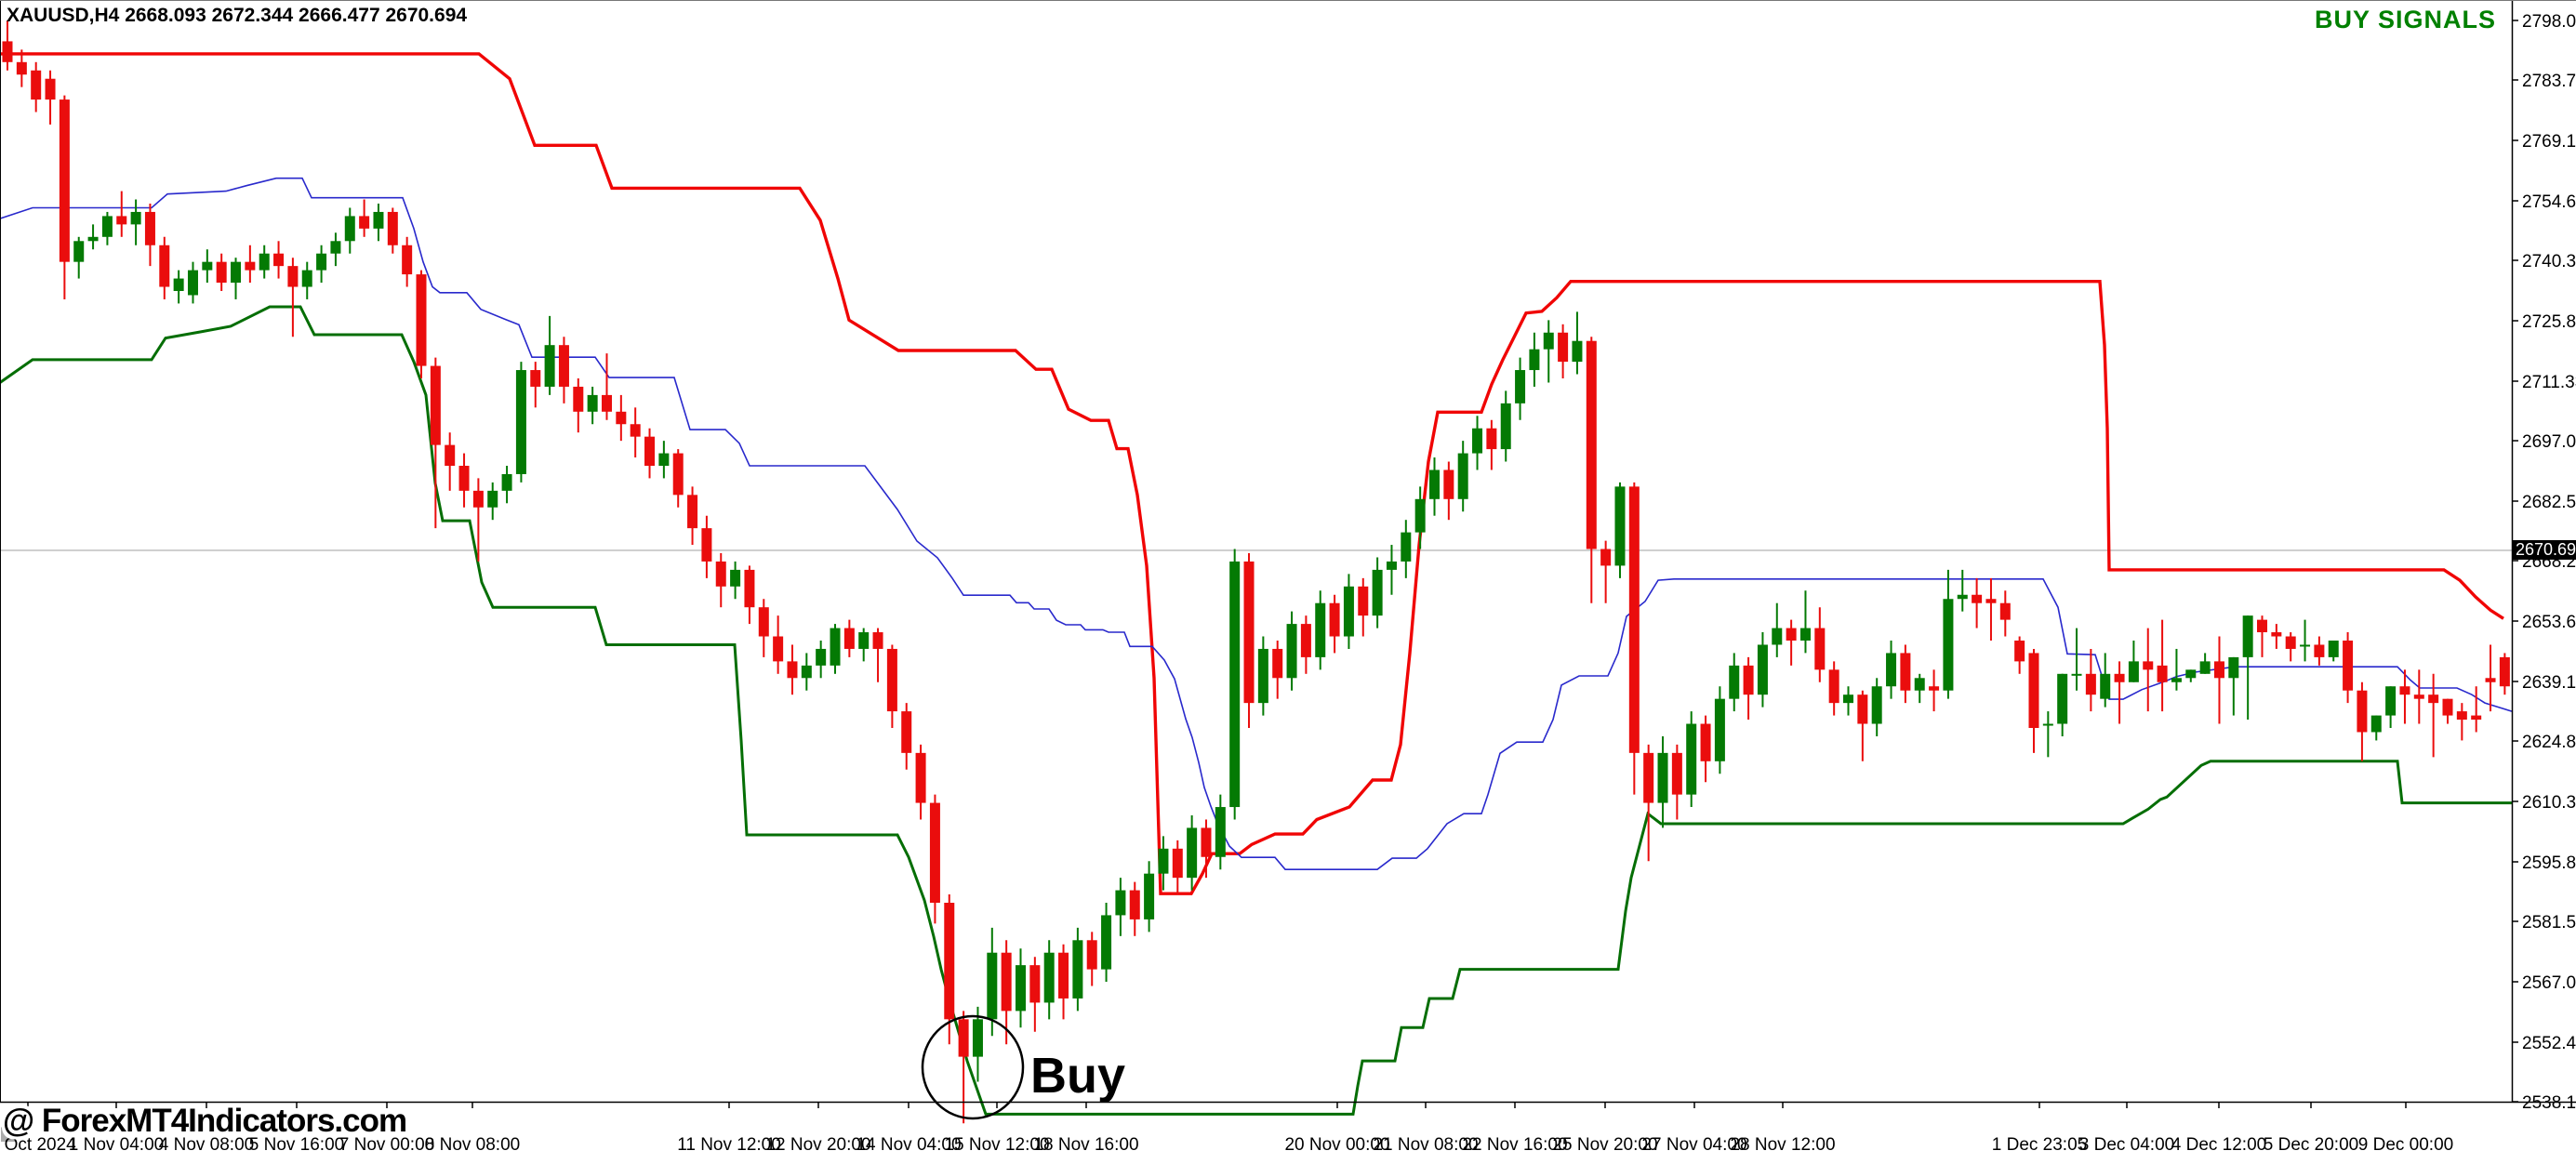 This screenshot has width=2576, height=1164. Describe the element at coordinates (729, 1145) in the screenshot. I see `time-tick-label: 11 Nov 12:00` at that location.